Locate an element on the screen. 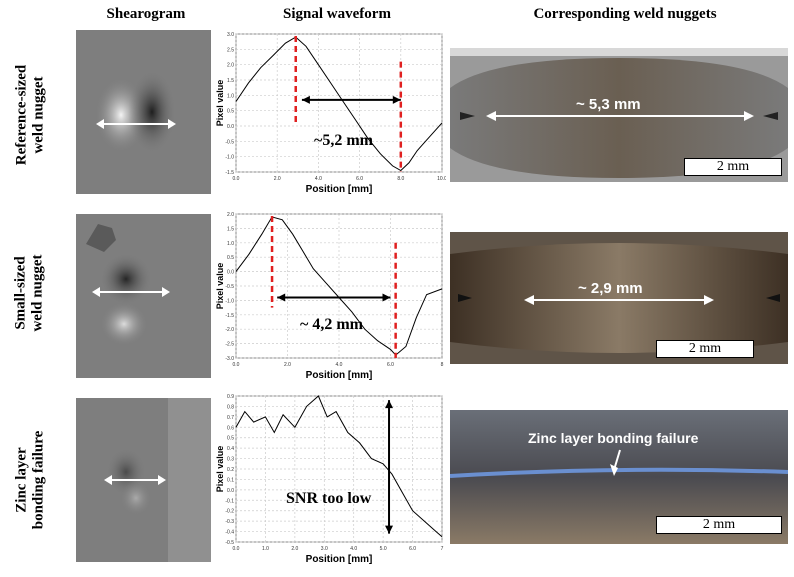 The image size is (794, 577). y-tick-label: 0.6 is located at coordinates (230, 428).